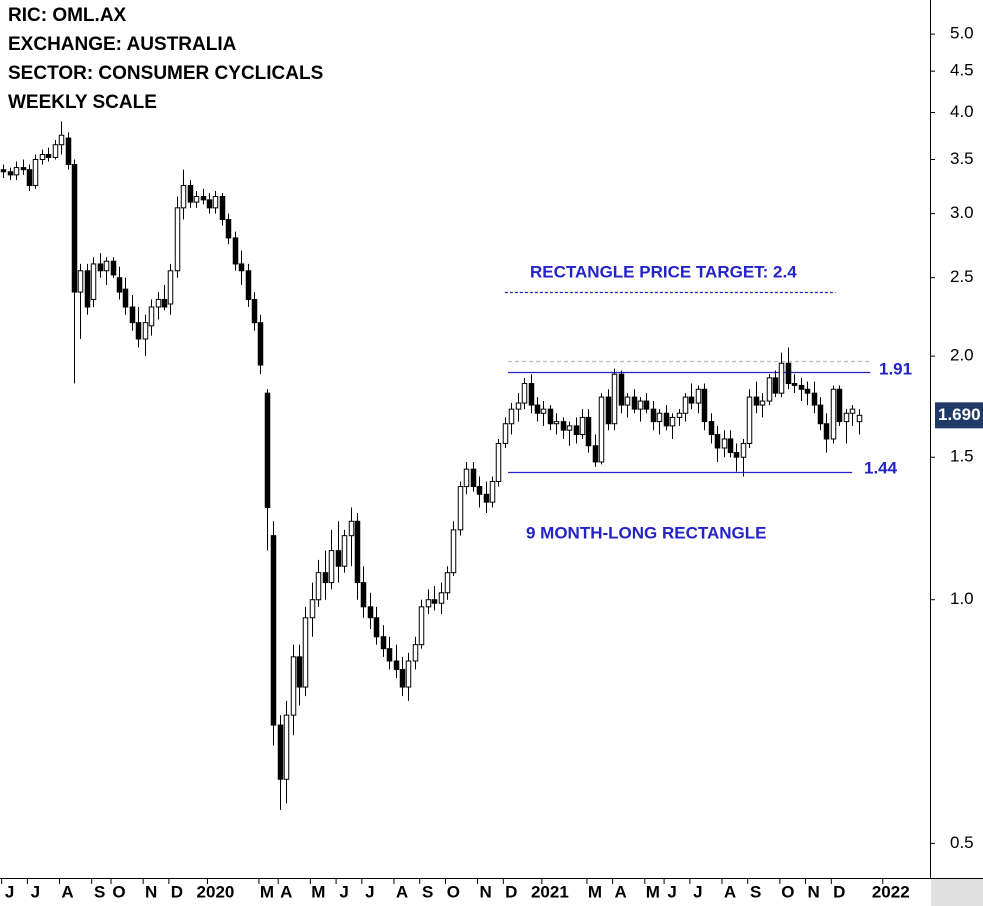  Describe the element at coordinates (550, 891) in the screenshot. I see `x-tick-label: 2021` at that location.